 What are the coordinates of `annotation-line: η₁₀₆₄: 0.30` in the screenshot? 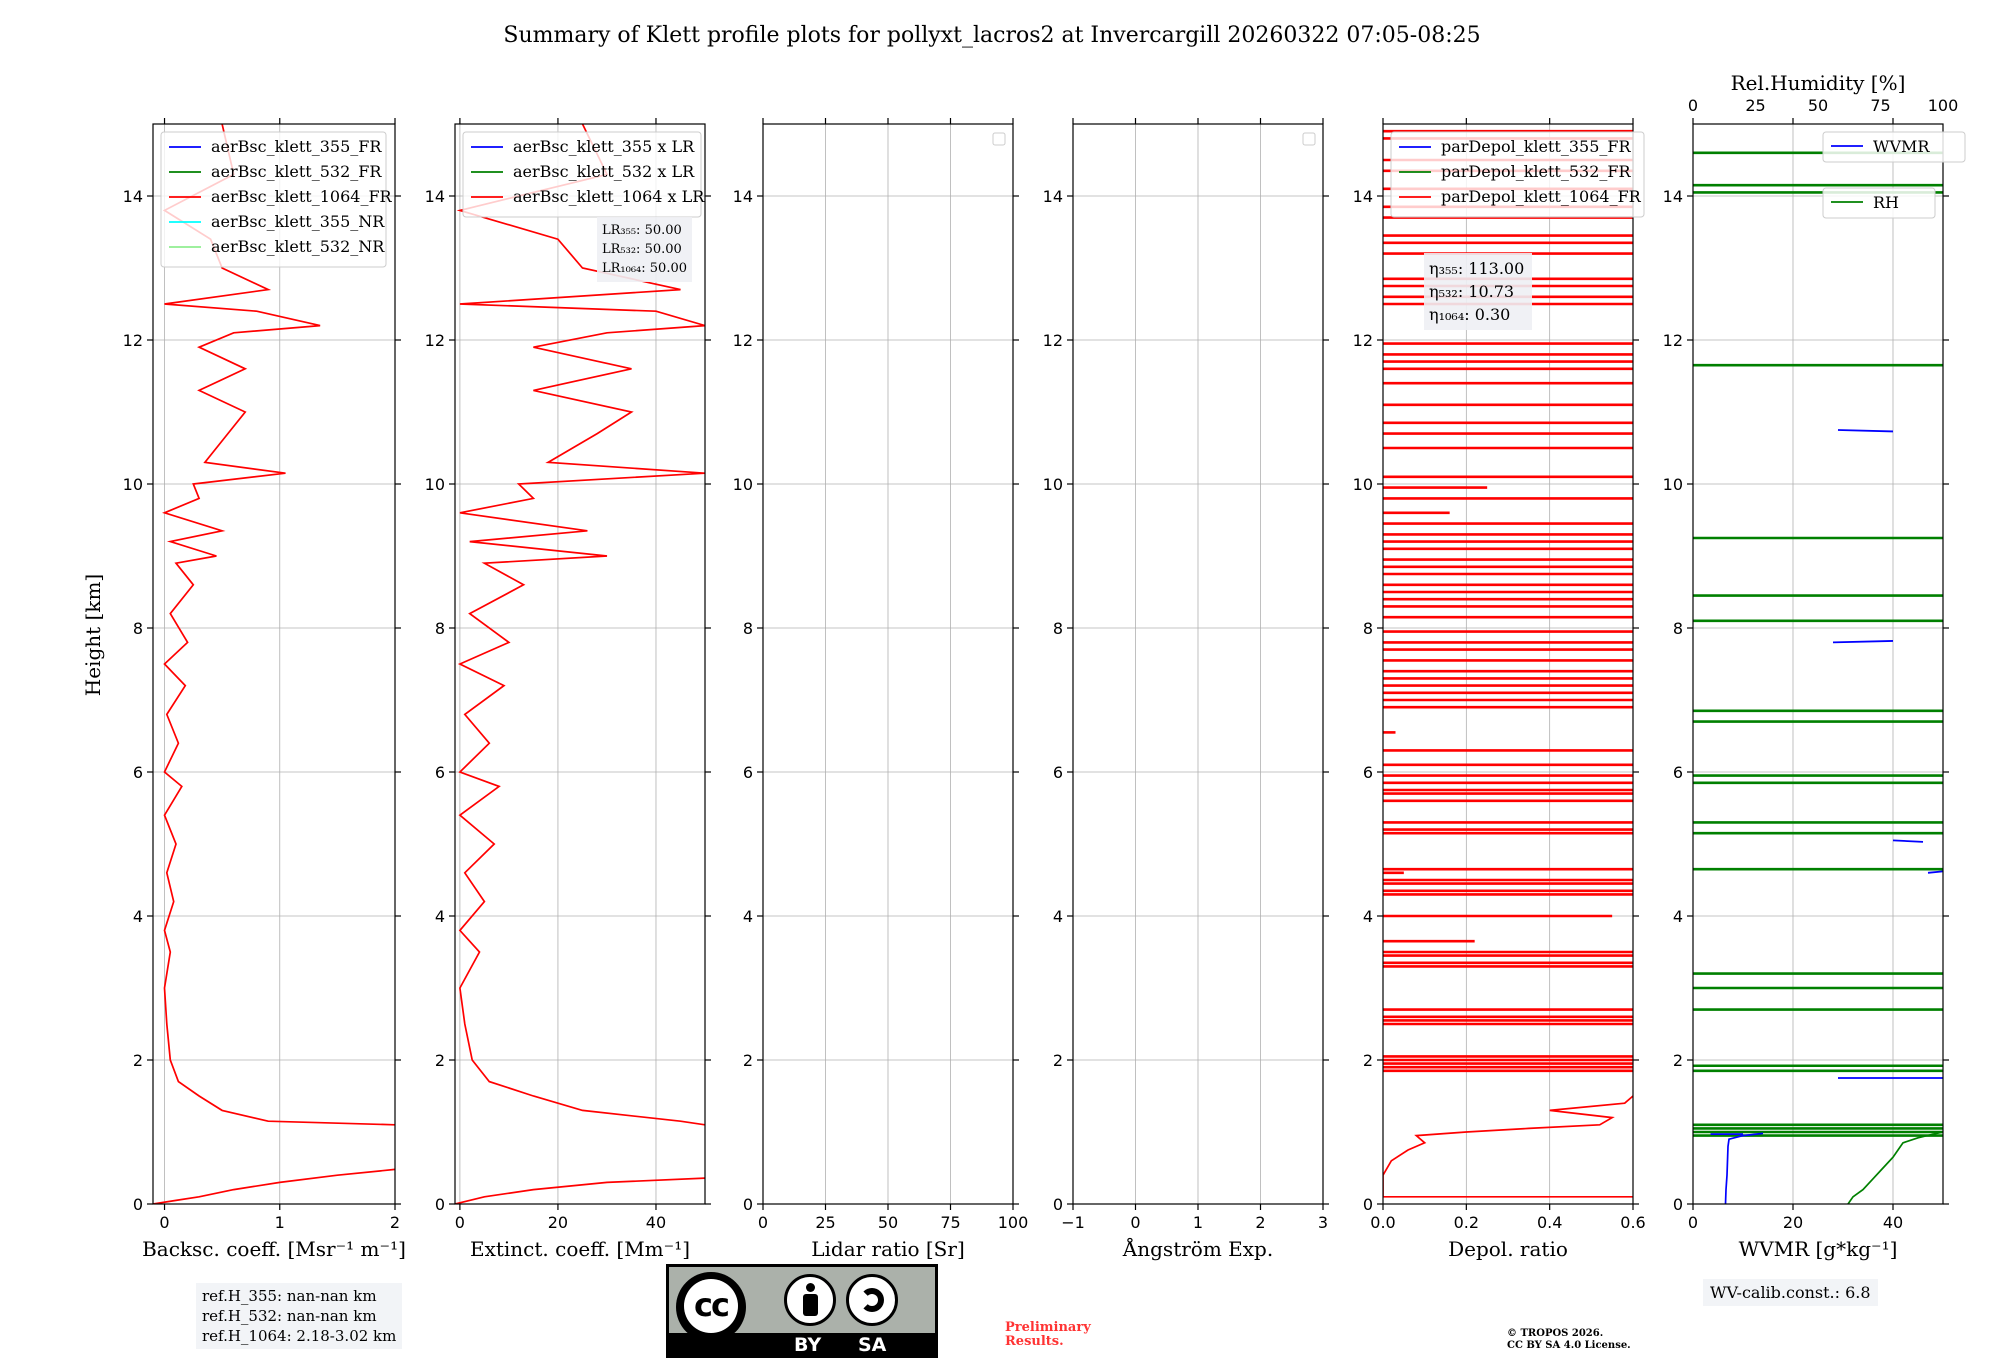 It's located at (1469, 314).